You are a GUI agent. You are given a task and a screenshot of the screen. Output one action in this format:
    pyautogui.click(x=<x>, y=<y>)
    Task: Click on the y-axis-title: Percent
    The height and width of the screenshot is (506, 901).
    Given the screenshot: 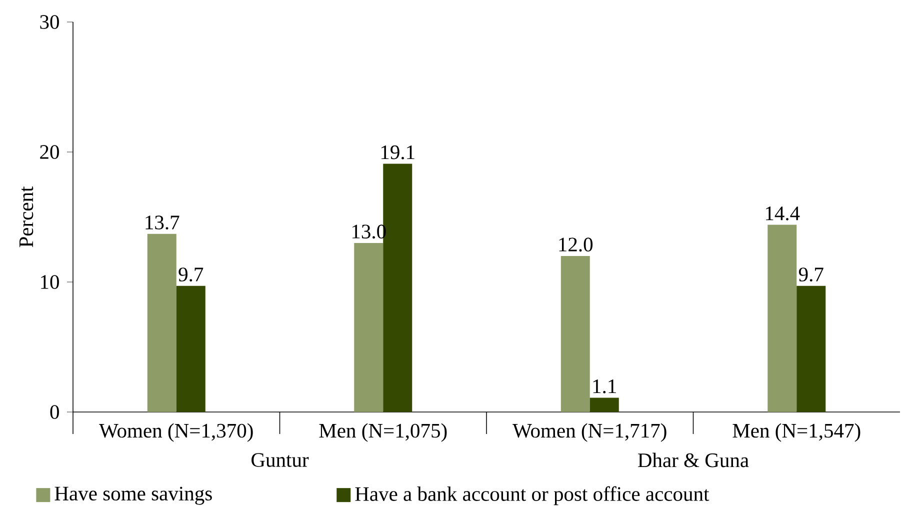 What is the action you would take?
    pyautogui.click(x=27, y=217)
    